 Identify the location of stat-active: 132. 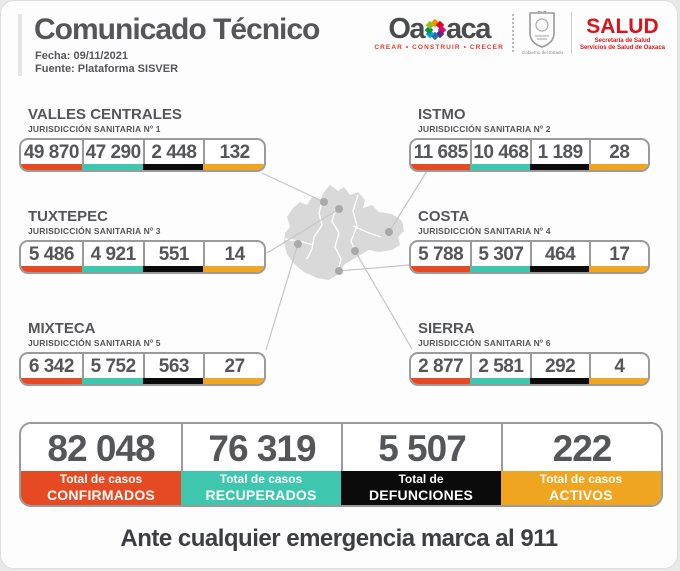
(233, 155).